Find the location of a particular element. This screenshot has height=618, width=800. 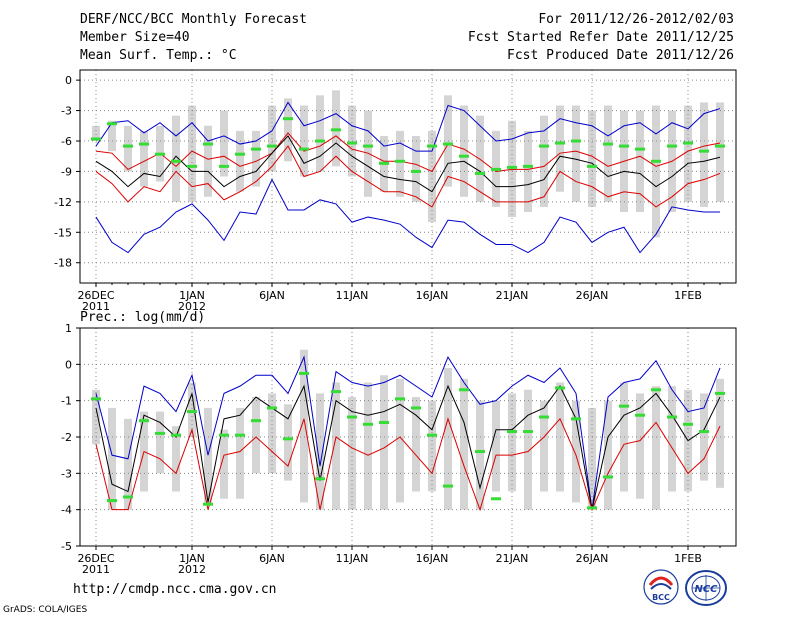

y-tick-label: -4 is located at coordinates (66, 510).